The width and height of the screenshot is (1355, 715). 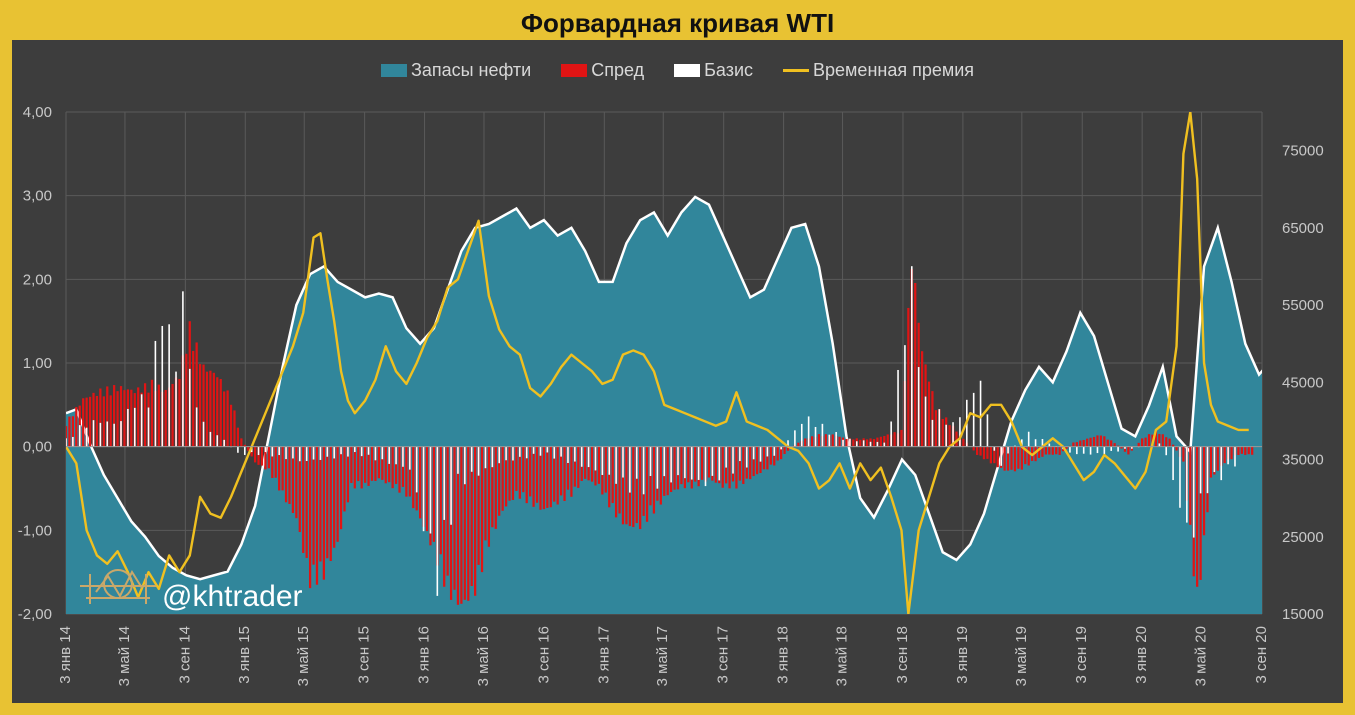 What do you see at coordinates (1081, 655) in the screenshot?
I see `x-tick-label: 3 сен 19` at bounding box center [1081, 655].